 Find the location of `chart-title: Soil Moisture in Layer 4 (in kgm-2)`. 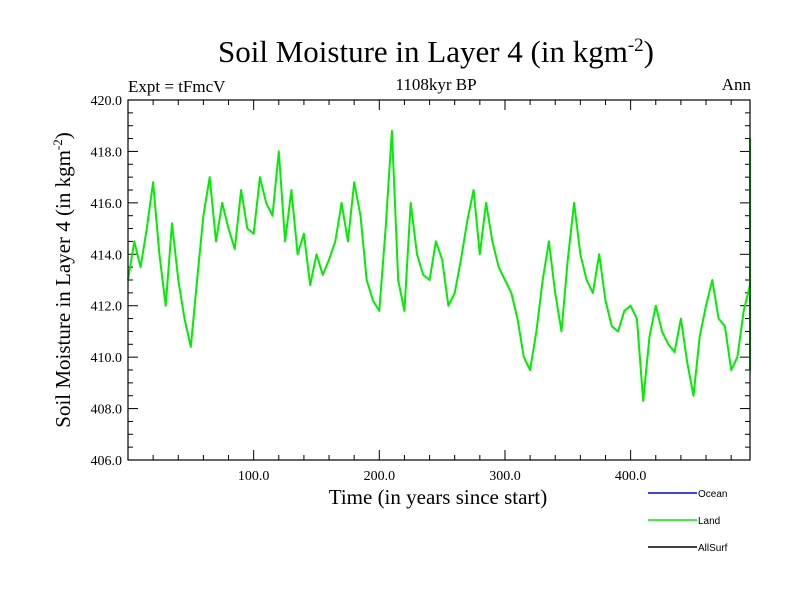

chart-title: Soil Moisture in Layer 4 (in kgm-2) is located at coordinates (436, 51).